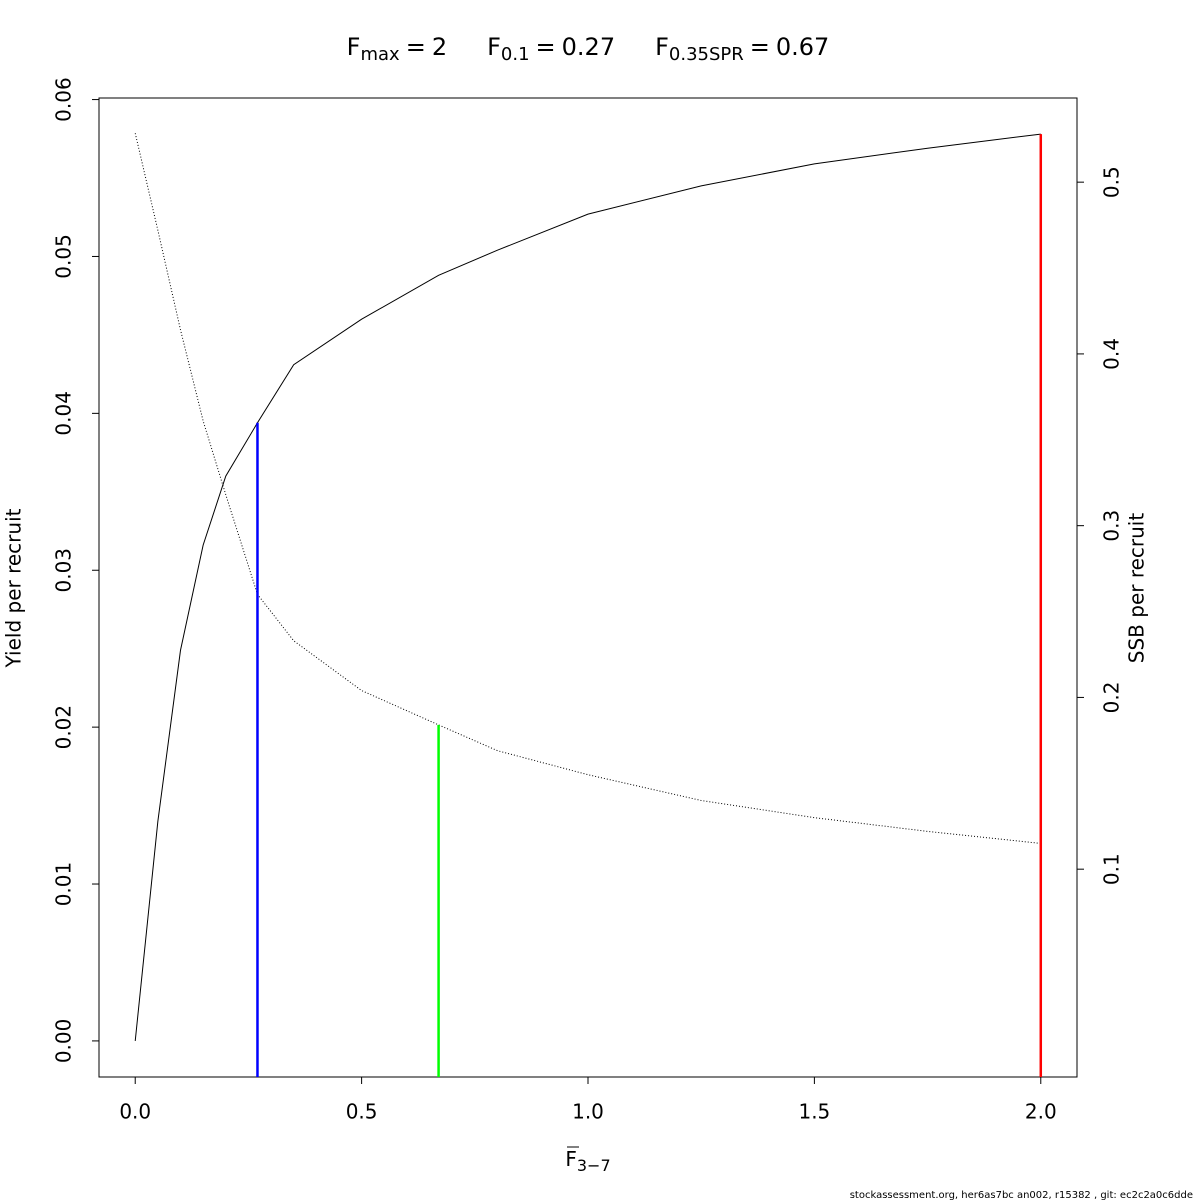 The width and height of the screenshot is (1200, 1200). I want to click on y-tick-label: 0.02, so click(64, 727).